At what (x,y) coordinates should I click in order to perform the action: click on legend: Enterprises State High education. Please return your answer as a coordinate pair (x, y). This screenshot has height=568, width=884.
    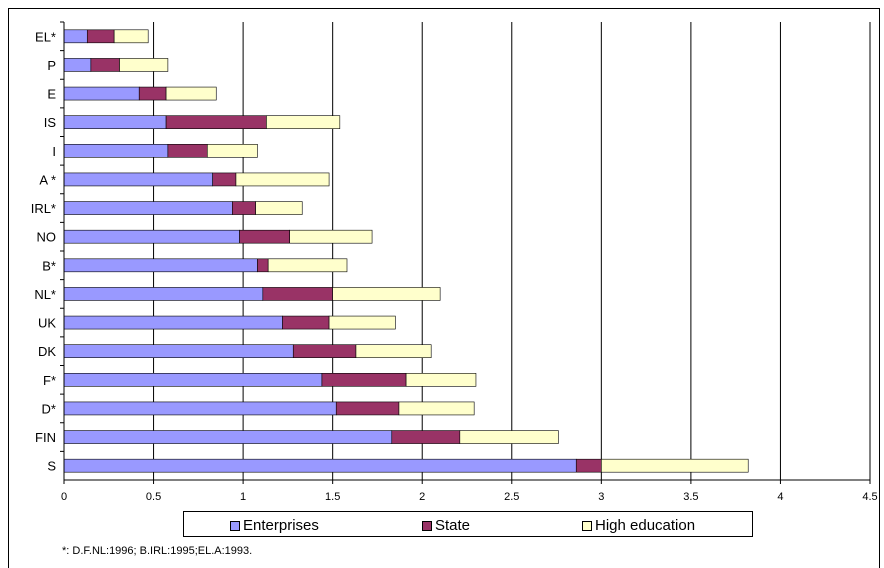
    Looking at the image, I should click on (468, 524).